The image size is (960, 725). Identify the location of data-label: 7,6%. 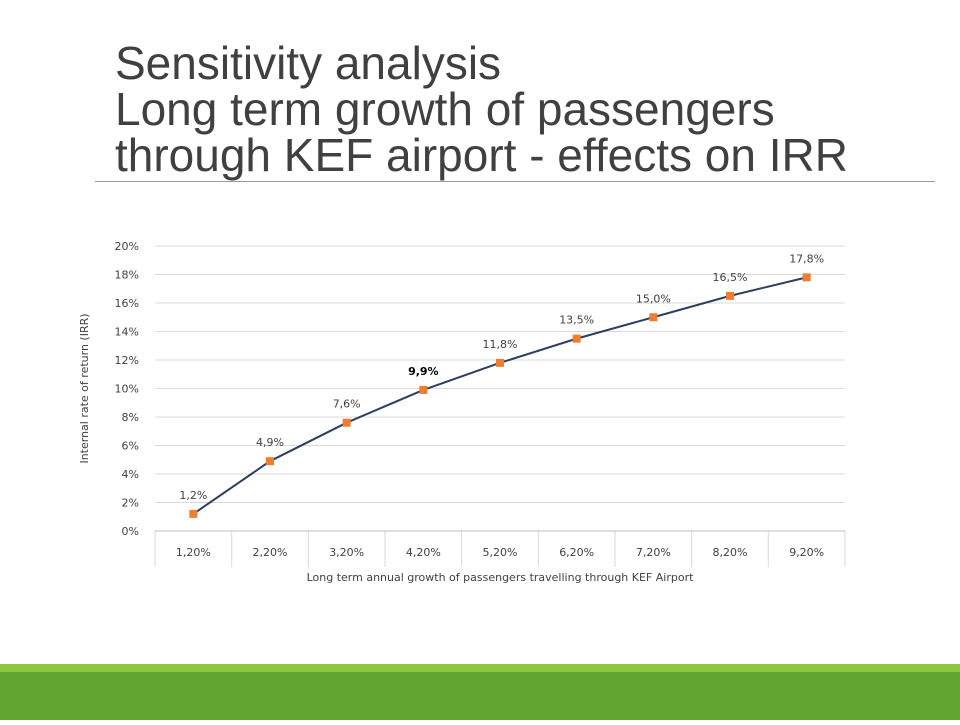
(347, 404).